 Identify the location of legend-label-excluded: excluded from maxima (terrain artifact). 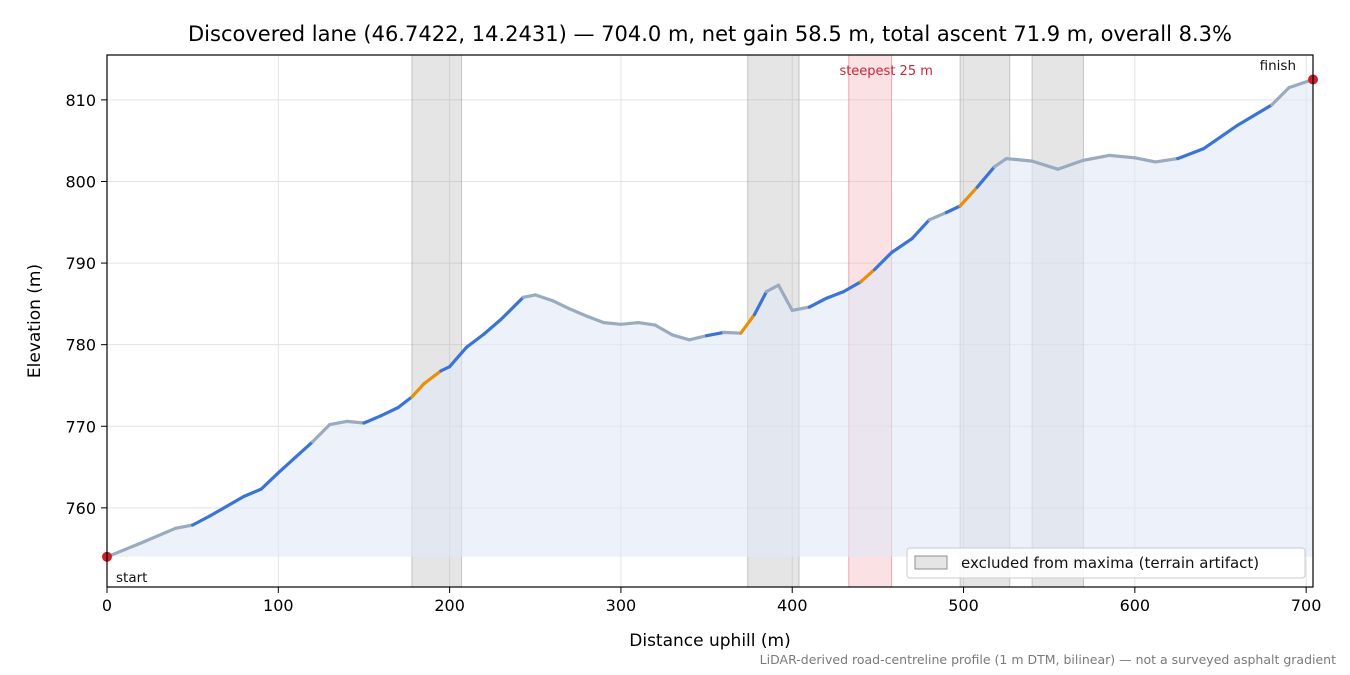
(1110, 563).